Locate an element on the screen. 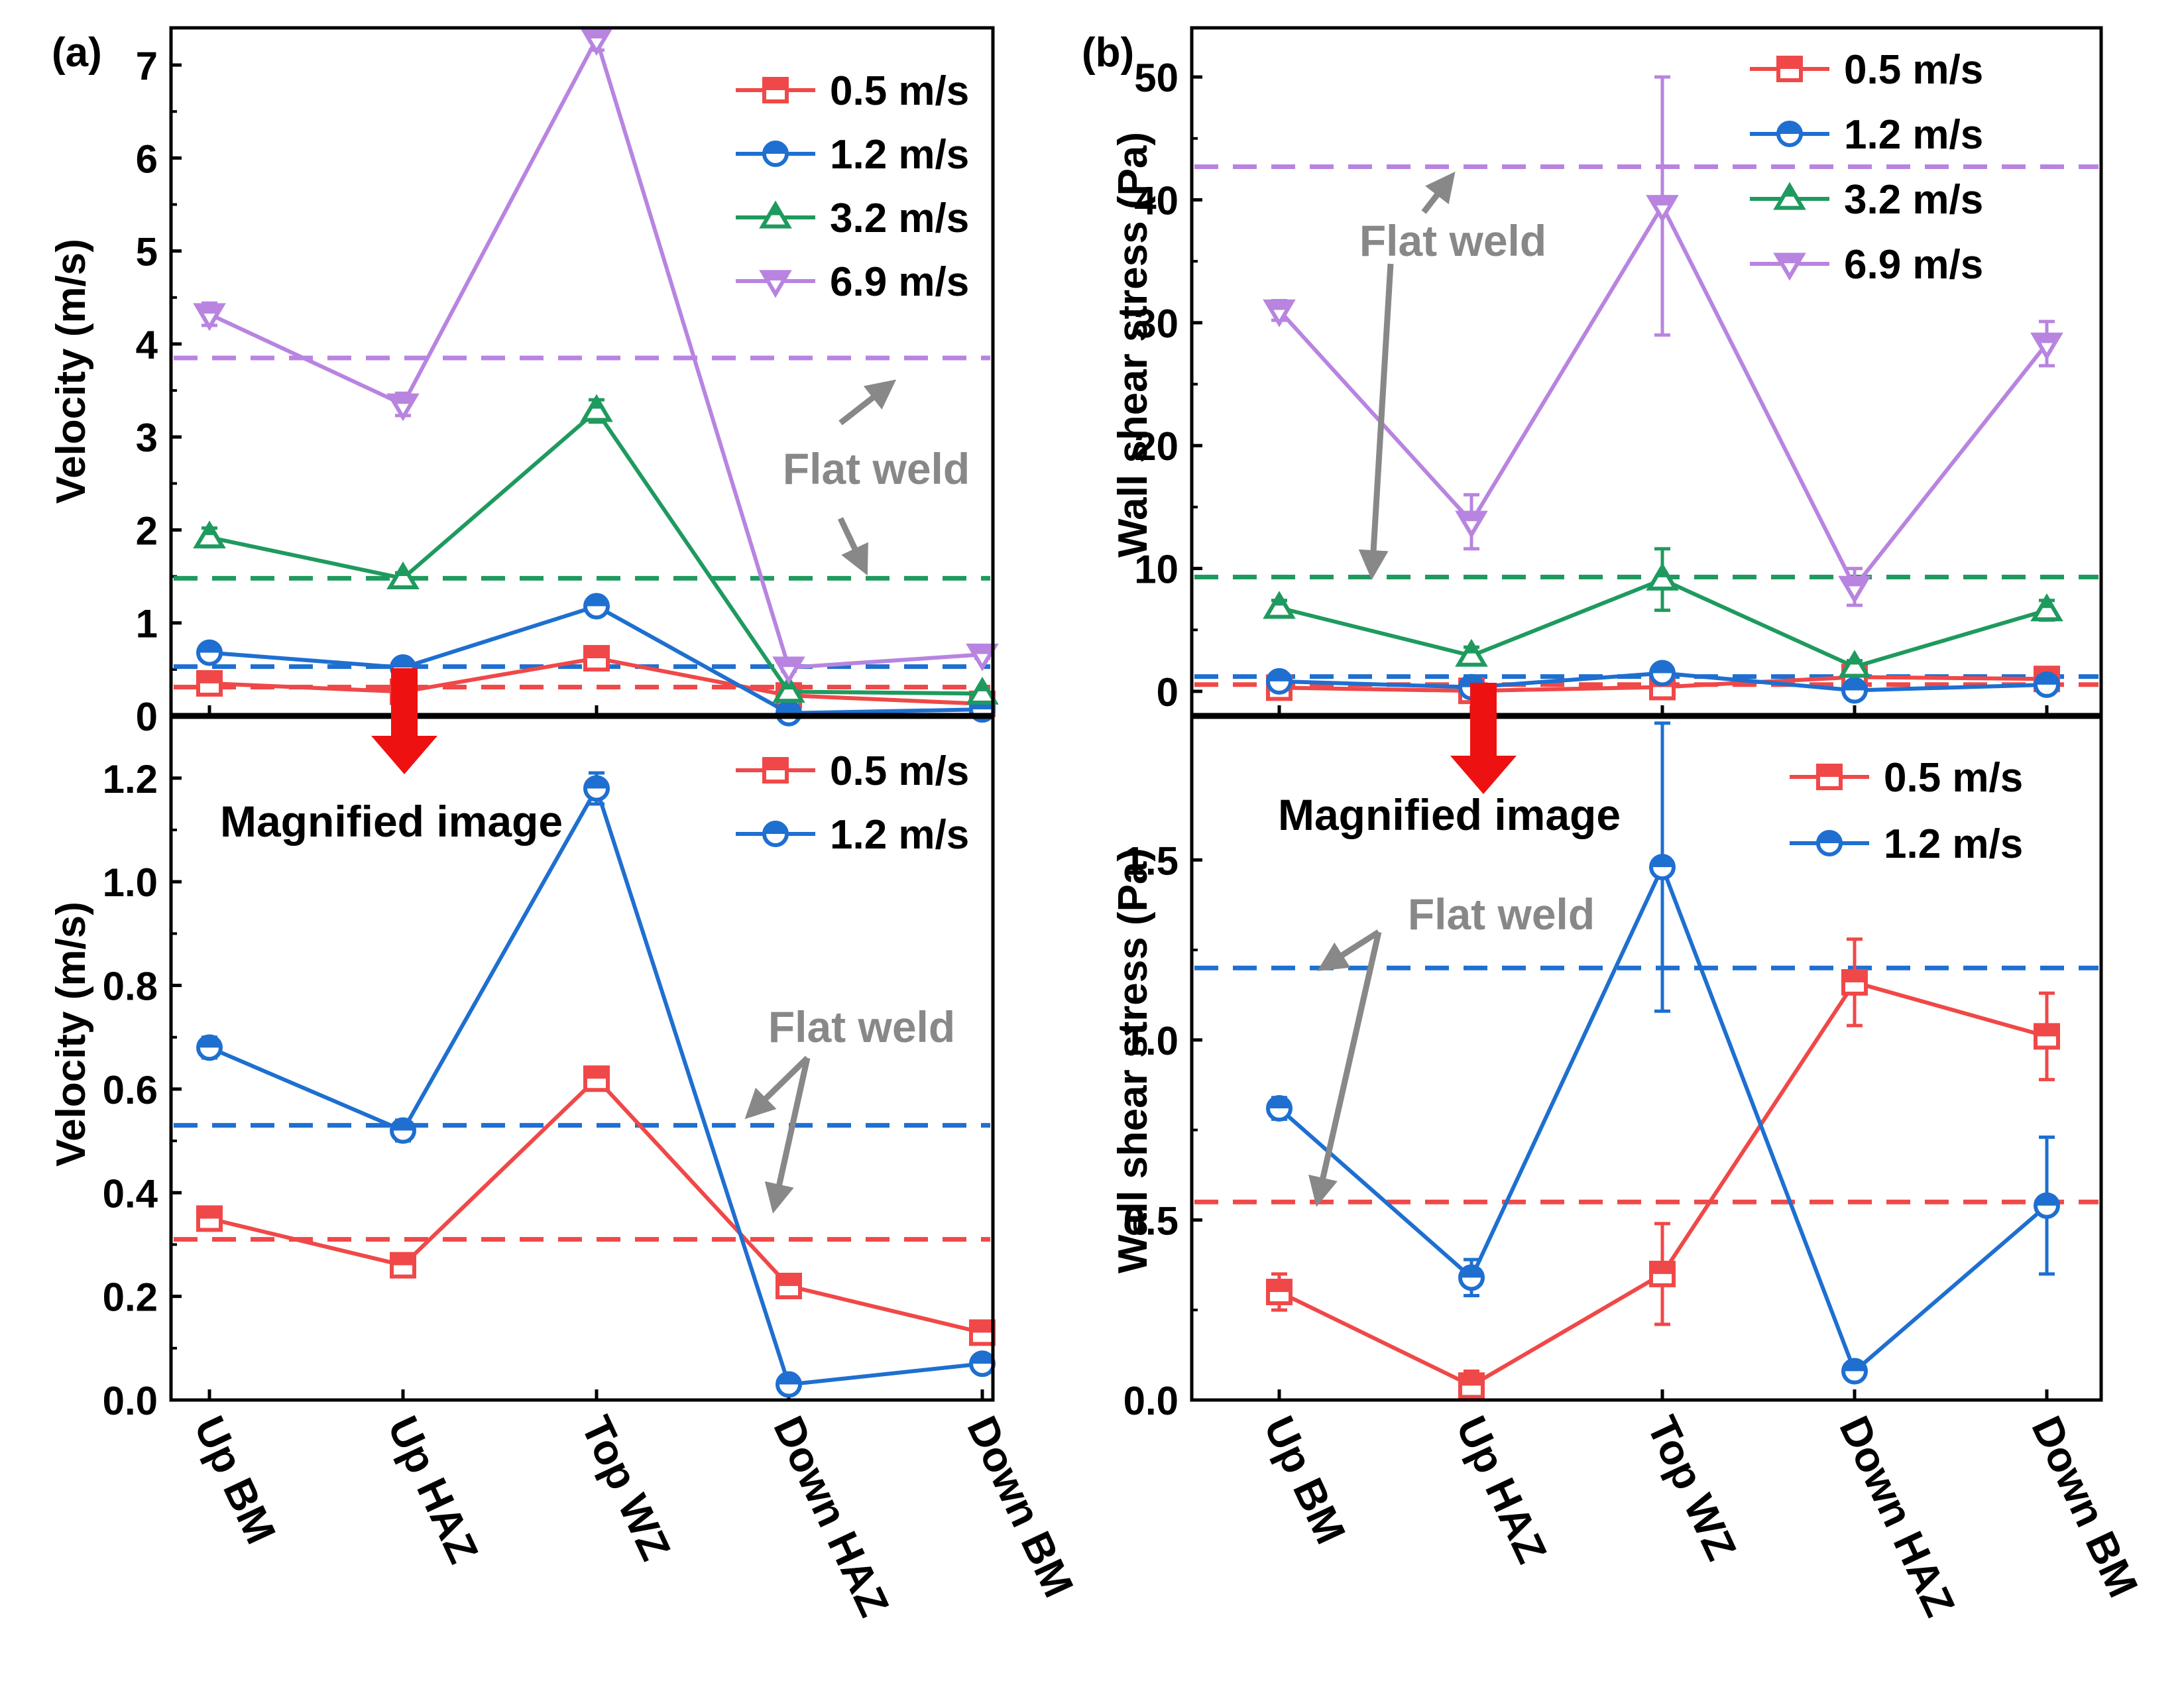 This screenshot has width=2184, height=1695. y-tick-label: 10 is located at coordinates (1156, 570).